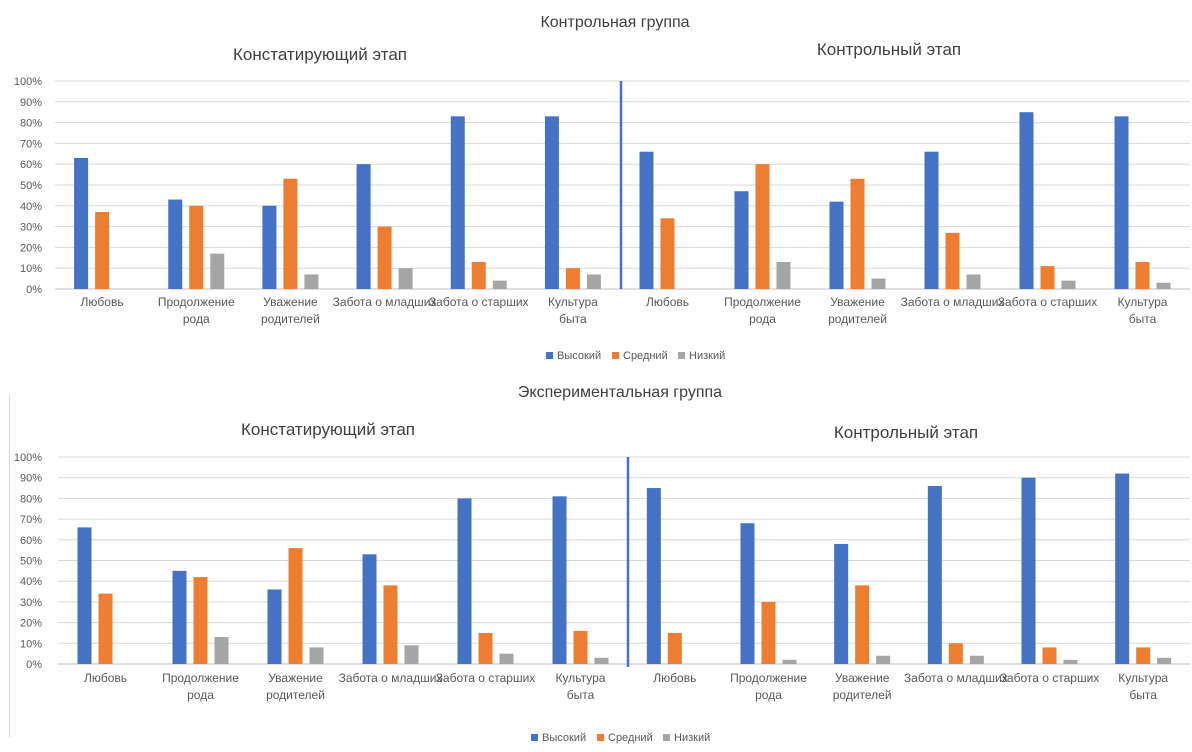 This screenshot has height=752, width=1192. Describe the element at coordinates (31, 582) in the screenshot. I see `y-tick-label: 40%` at that location.